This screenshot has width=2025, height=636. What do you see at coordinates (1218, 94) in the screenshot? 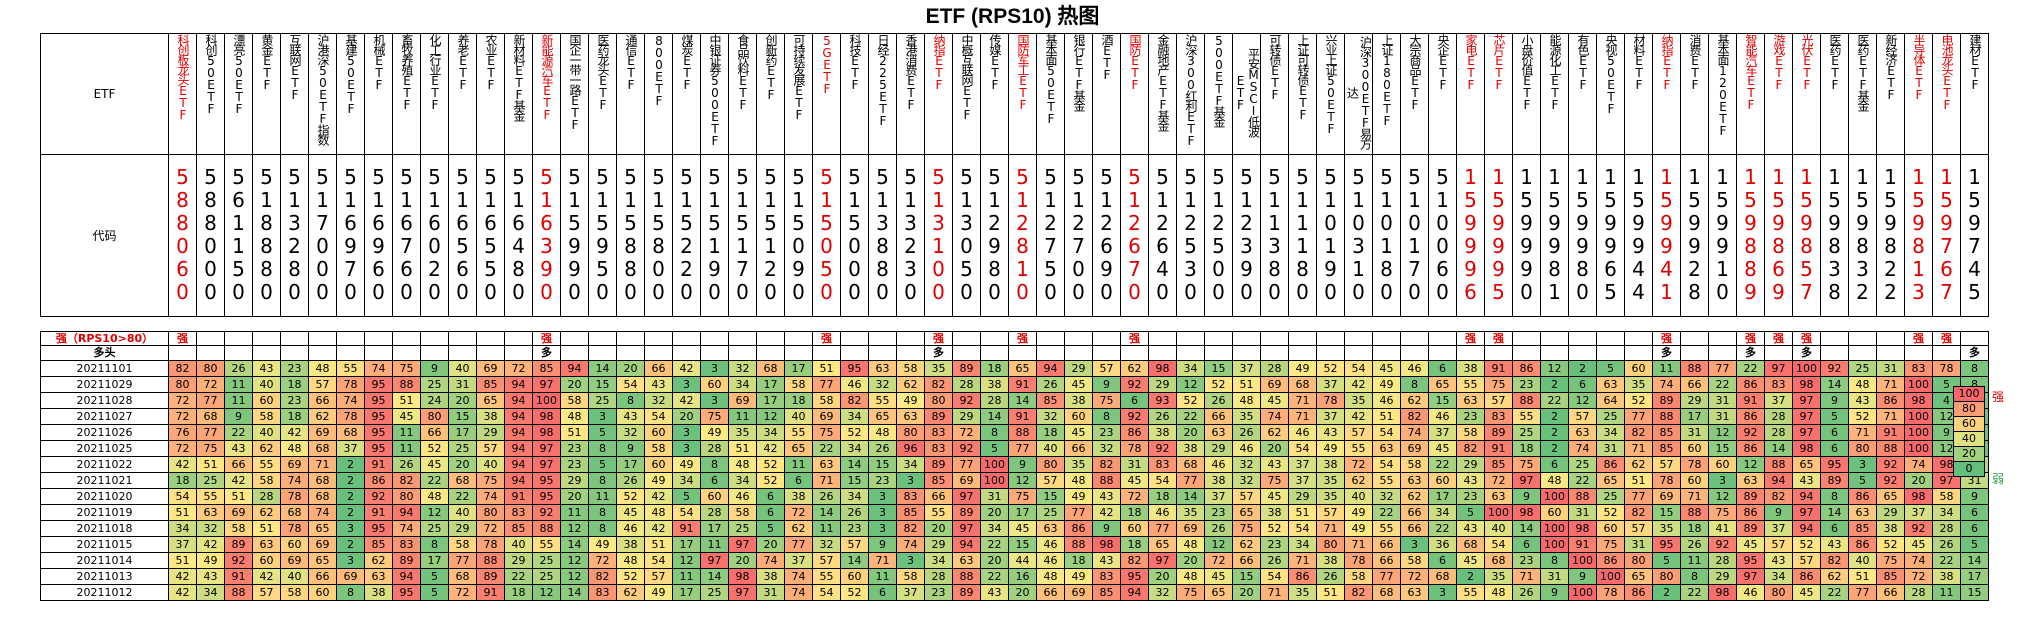
I see `etf-name-cell: 500ETF基金` at bounding box center [1218, 94].